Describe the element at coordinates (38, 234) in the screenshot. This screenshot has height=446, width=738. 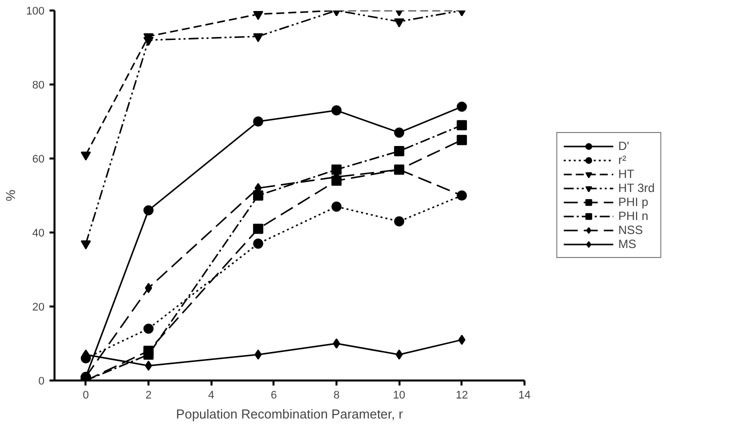
I see `y-tick-label: 40` at that location.